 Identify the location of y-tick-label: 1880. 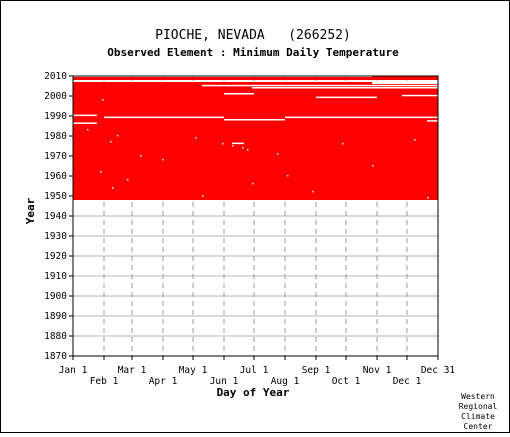
(55, 336).